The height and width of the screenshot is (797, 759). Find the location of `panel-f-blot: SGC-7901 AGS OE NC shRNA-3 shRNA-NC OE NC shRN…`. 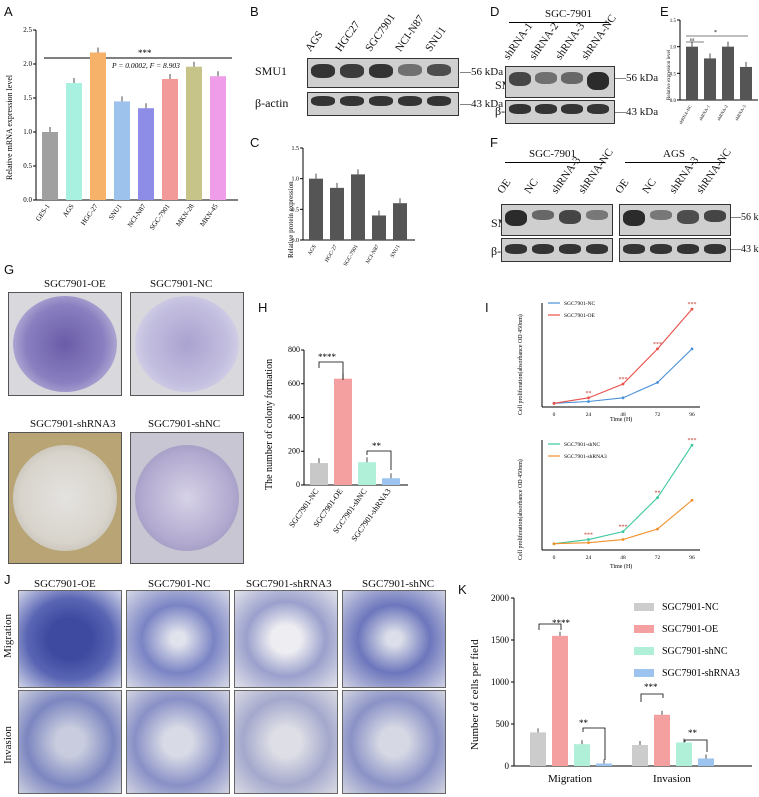

panel-f-blot: SGC-7901 AGS OE NC shRNA-3 shRNA-NC OE NC shRN… is located at coordinates (625, 204).